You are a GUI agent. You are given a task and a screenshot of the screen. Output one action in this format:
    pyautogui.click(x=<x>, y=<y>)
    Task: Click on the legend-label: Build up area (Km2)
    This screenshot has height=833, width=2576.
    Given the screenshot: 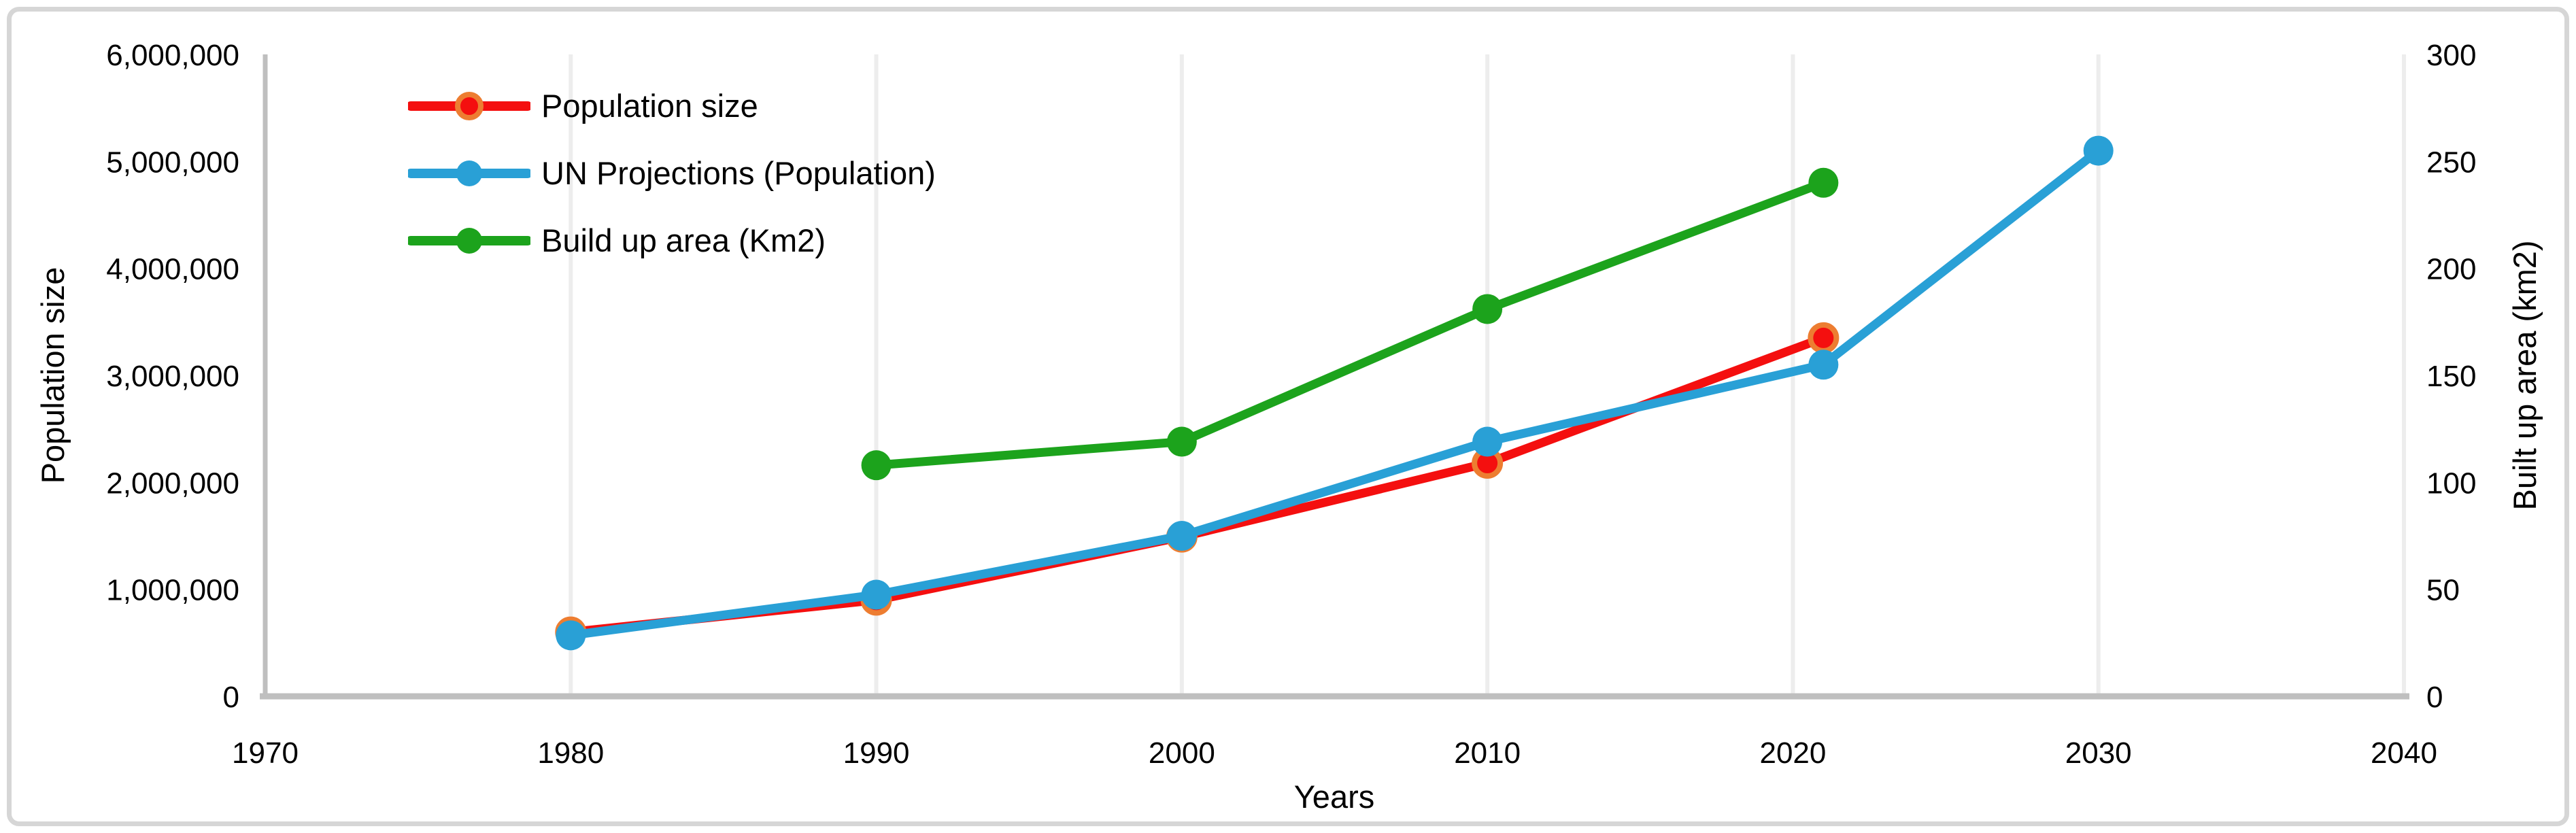 What is the action you would take?
    pyautogui.click(x=683, y=240)
    